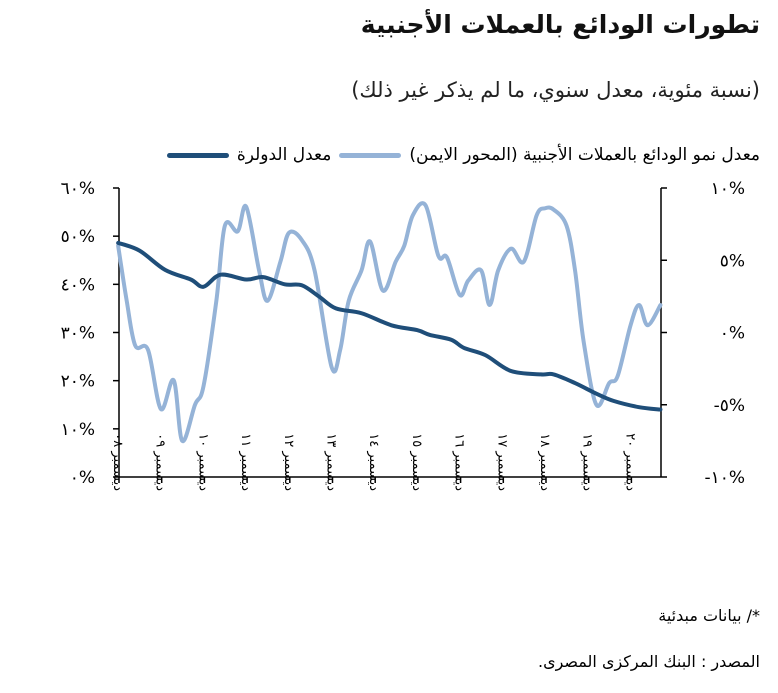  Describe the element at coordinates (648, 661) in the screenshot. I see `source-note: المصدر : البنك المركزى المصرى.` at that location.